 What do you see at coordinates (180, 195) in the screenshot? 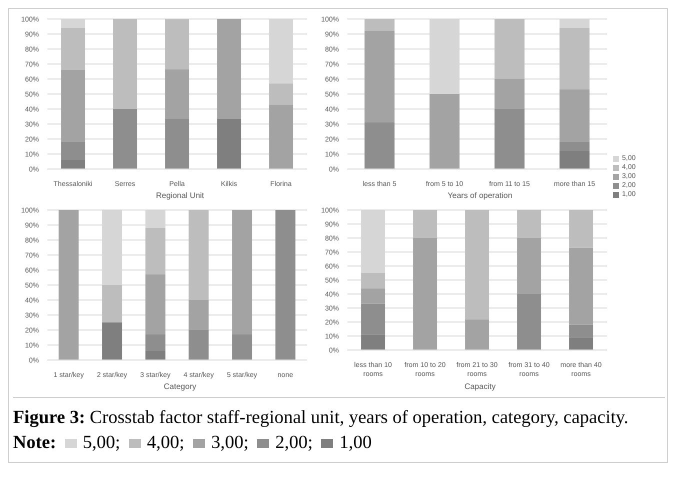
I see `x-axis-title: Regional Unit` at bounding box center [180, 195].